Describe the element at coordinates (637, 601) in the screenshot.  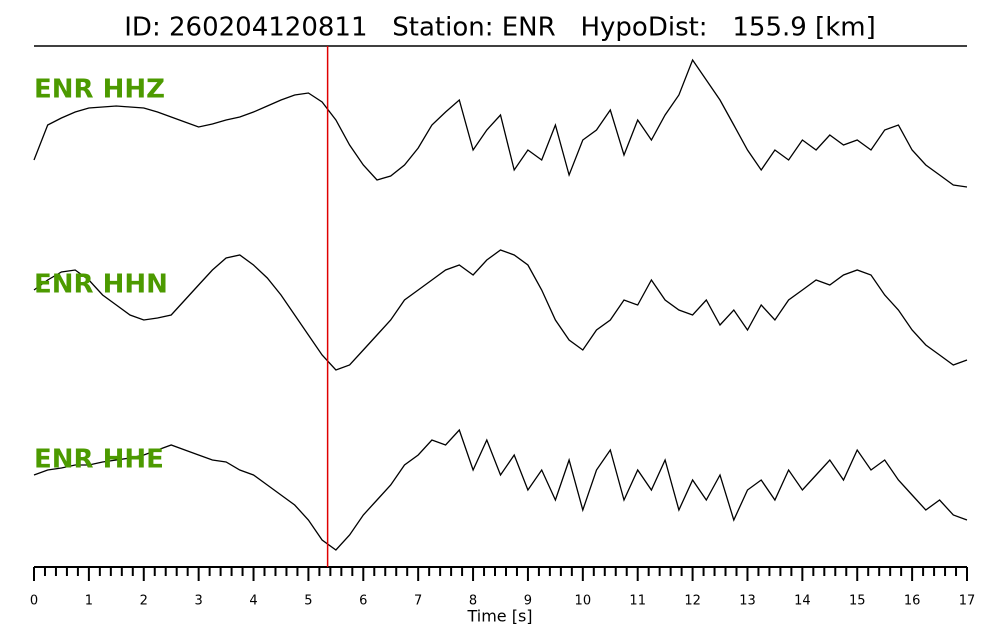
I see `x-tick-label: 11` at that location.